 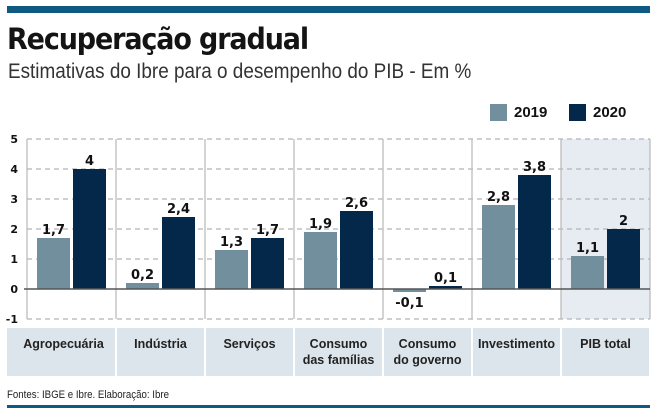 I want to click on y-tick-label: -1, so click(x=12, y=319).